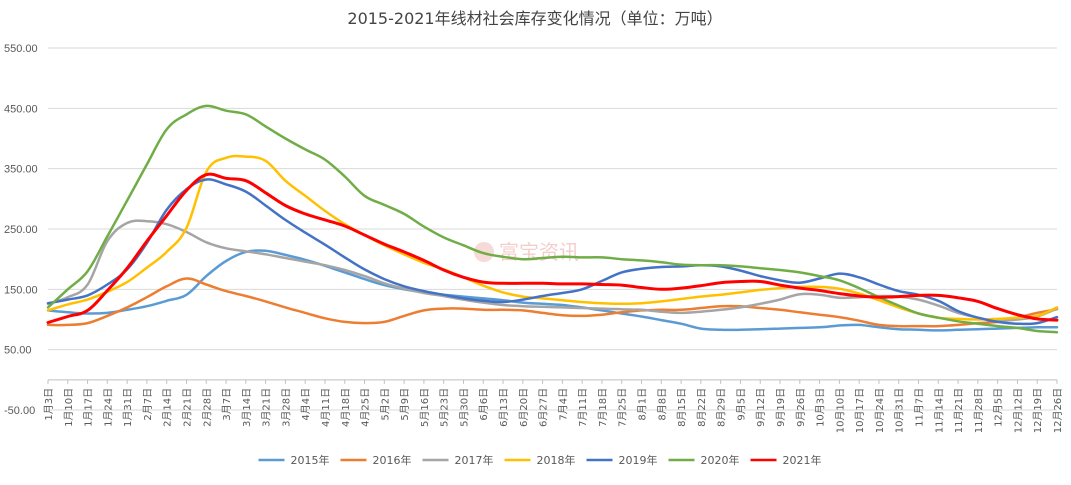  Describe the element at coordinates (405, 404) in the screenshot. I see `x-tick-label: 5月9日` at that location.